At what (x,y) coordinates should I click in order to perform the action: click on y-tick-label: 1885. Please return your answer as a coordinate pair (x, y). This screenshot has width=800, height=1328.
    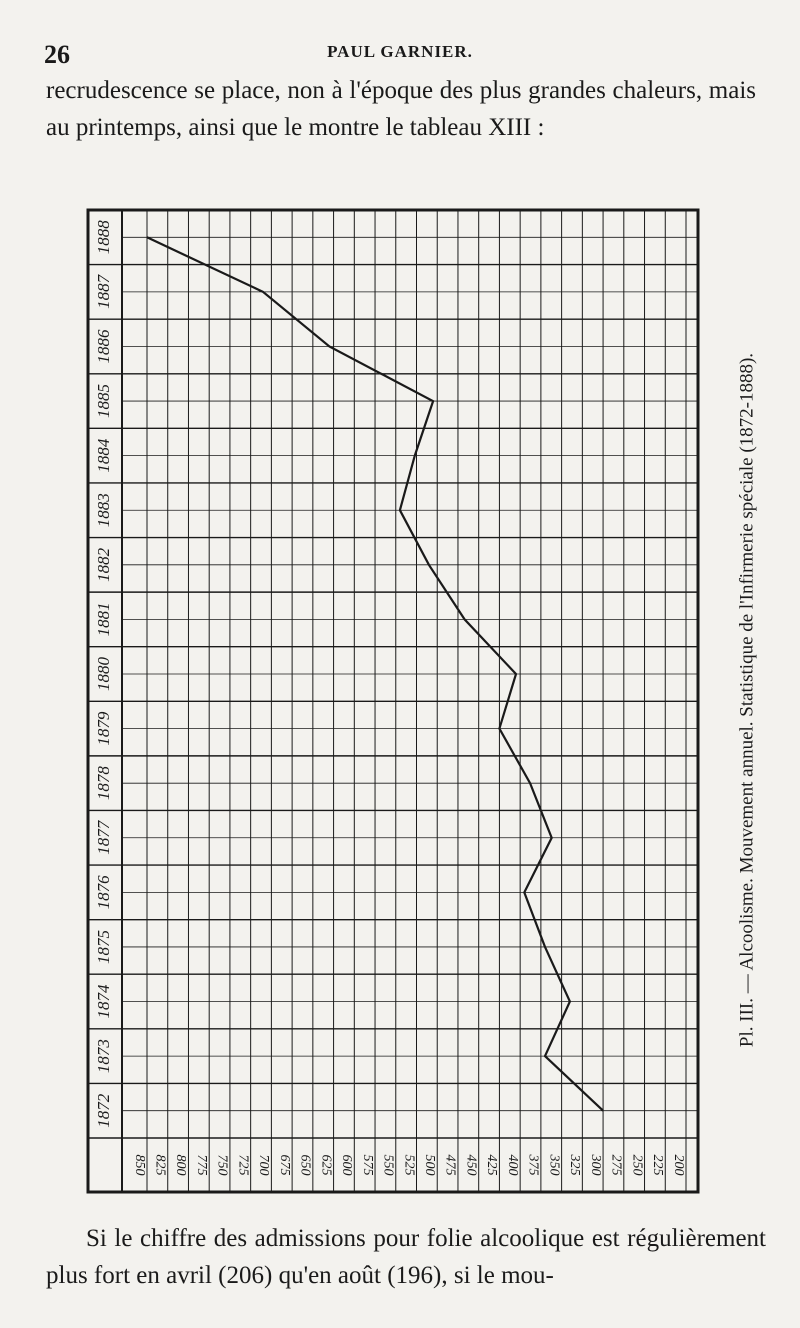
    Looking at the image, I should click on (103, 401).